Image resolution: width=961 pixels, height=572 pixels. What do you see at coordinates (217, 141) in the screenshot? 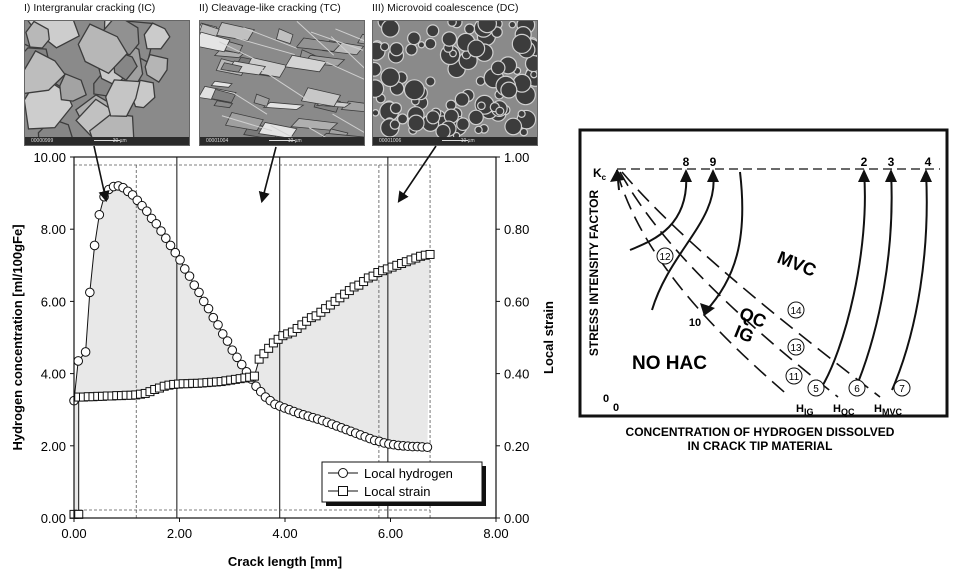
I see `sem-id-label: 00001004` at bounding box center [217, 141].